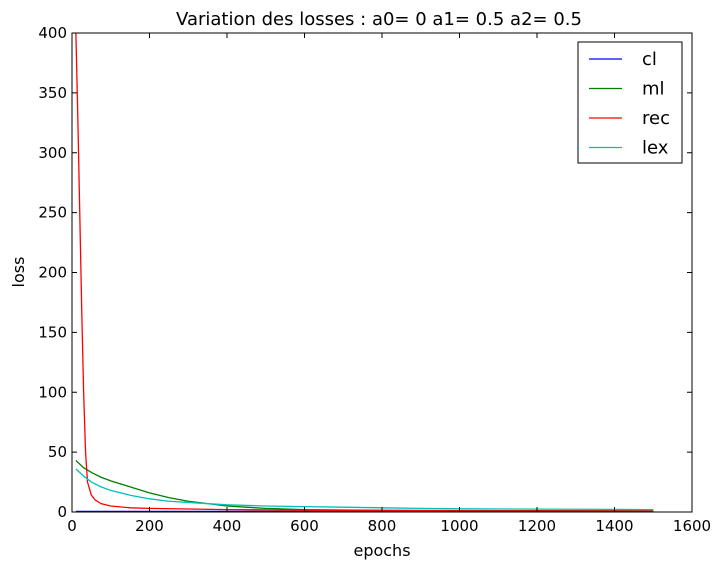 The width and height of the screenshot is (723, 570). What do you see at coordinates (653, 89) in the screenshot?
I see `legend-label-ml: ml` at bounding box center [653, 89].